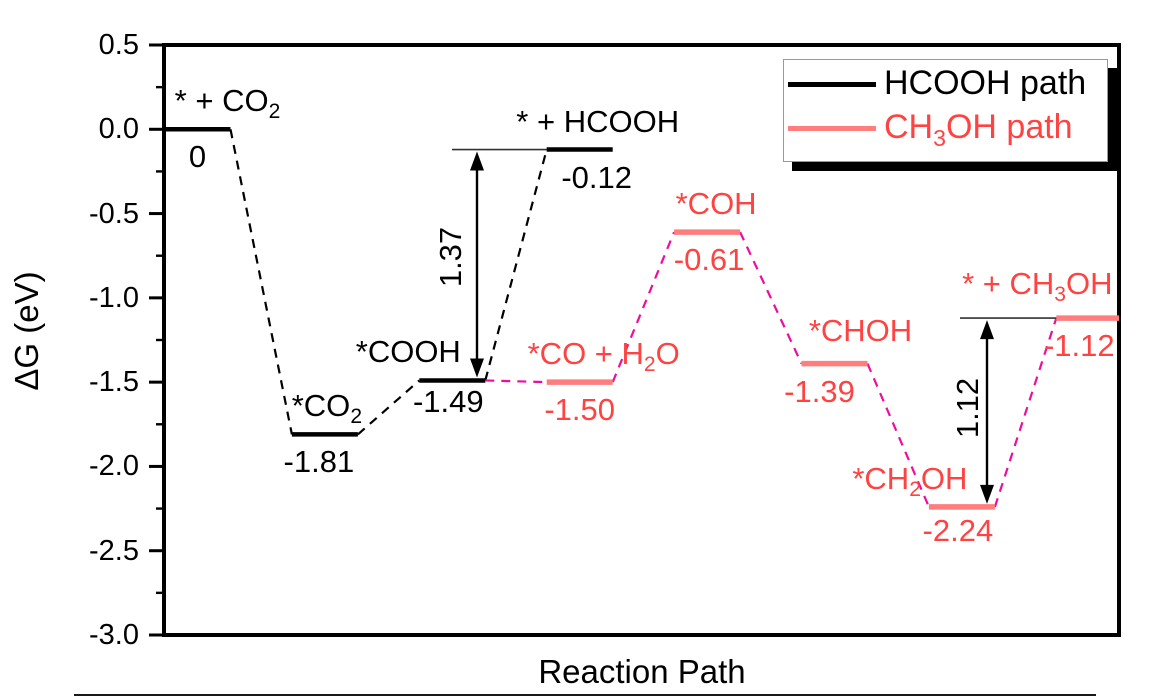 The height and width of the screenshot is (697, 1168). Describe the element at coordinates (1079, 346) in the screenshot. I see `level-value: -1.12` at that location.